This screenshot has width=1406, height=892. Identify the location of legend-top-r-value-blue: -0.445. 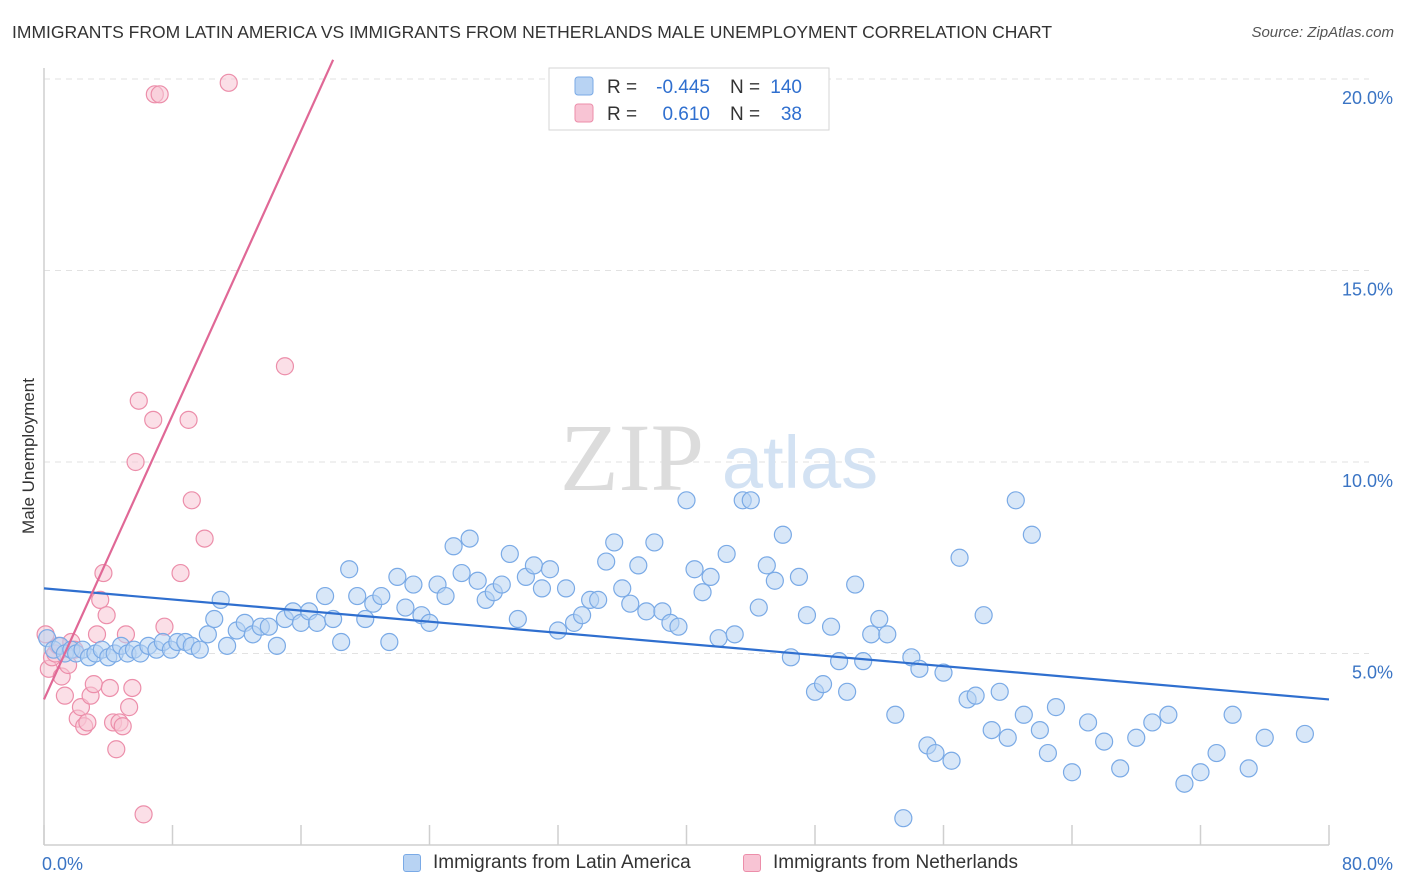
(683, 87).